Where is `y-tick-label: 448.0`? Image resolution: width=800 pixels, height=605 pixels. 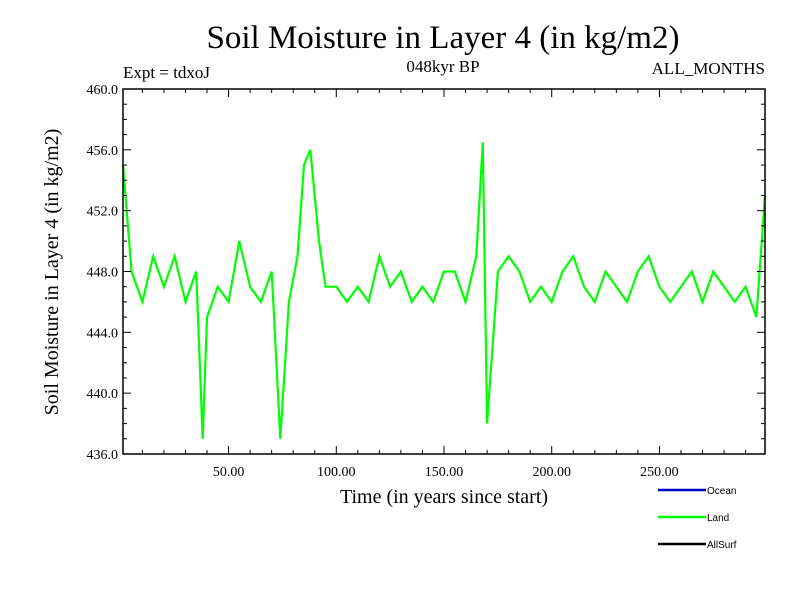 y-tick-label: 448.0 is located at coordinates (103, 273).